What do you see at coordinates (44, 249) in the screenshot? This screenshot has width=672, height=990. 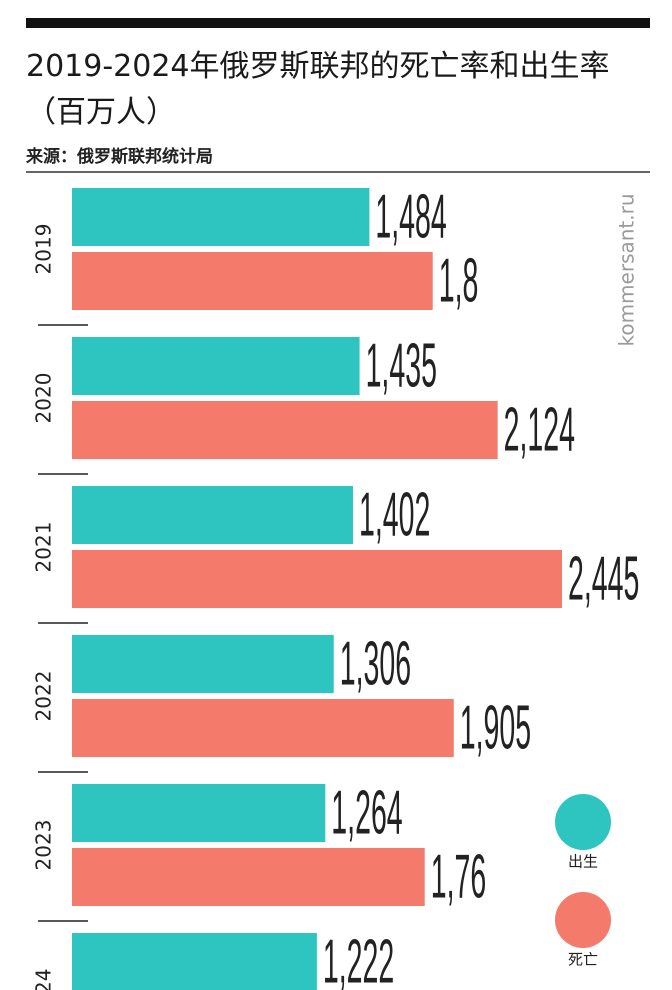 I see `category-label: 2019` at bounding box center [44, 249].